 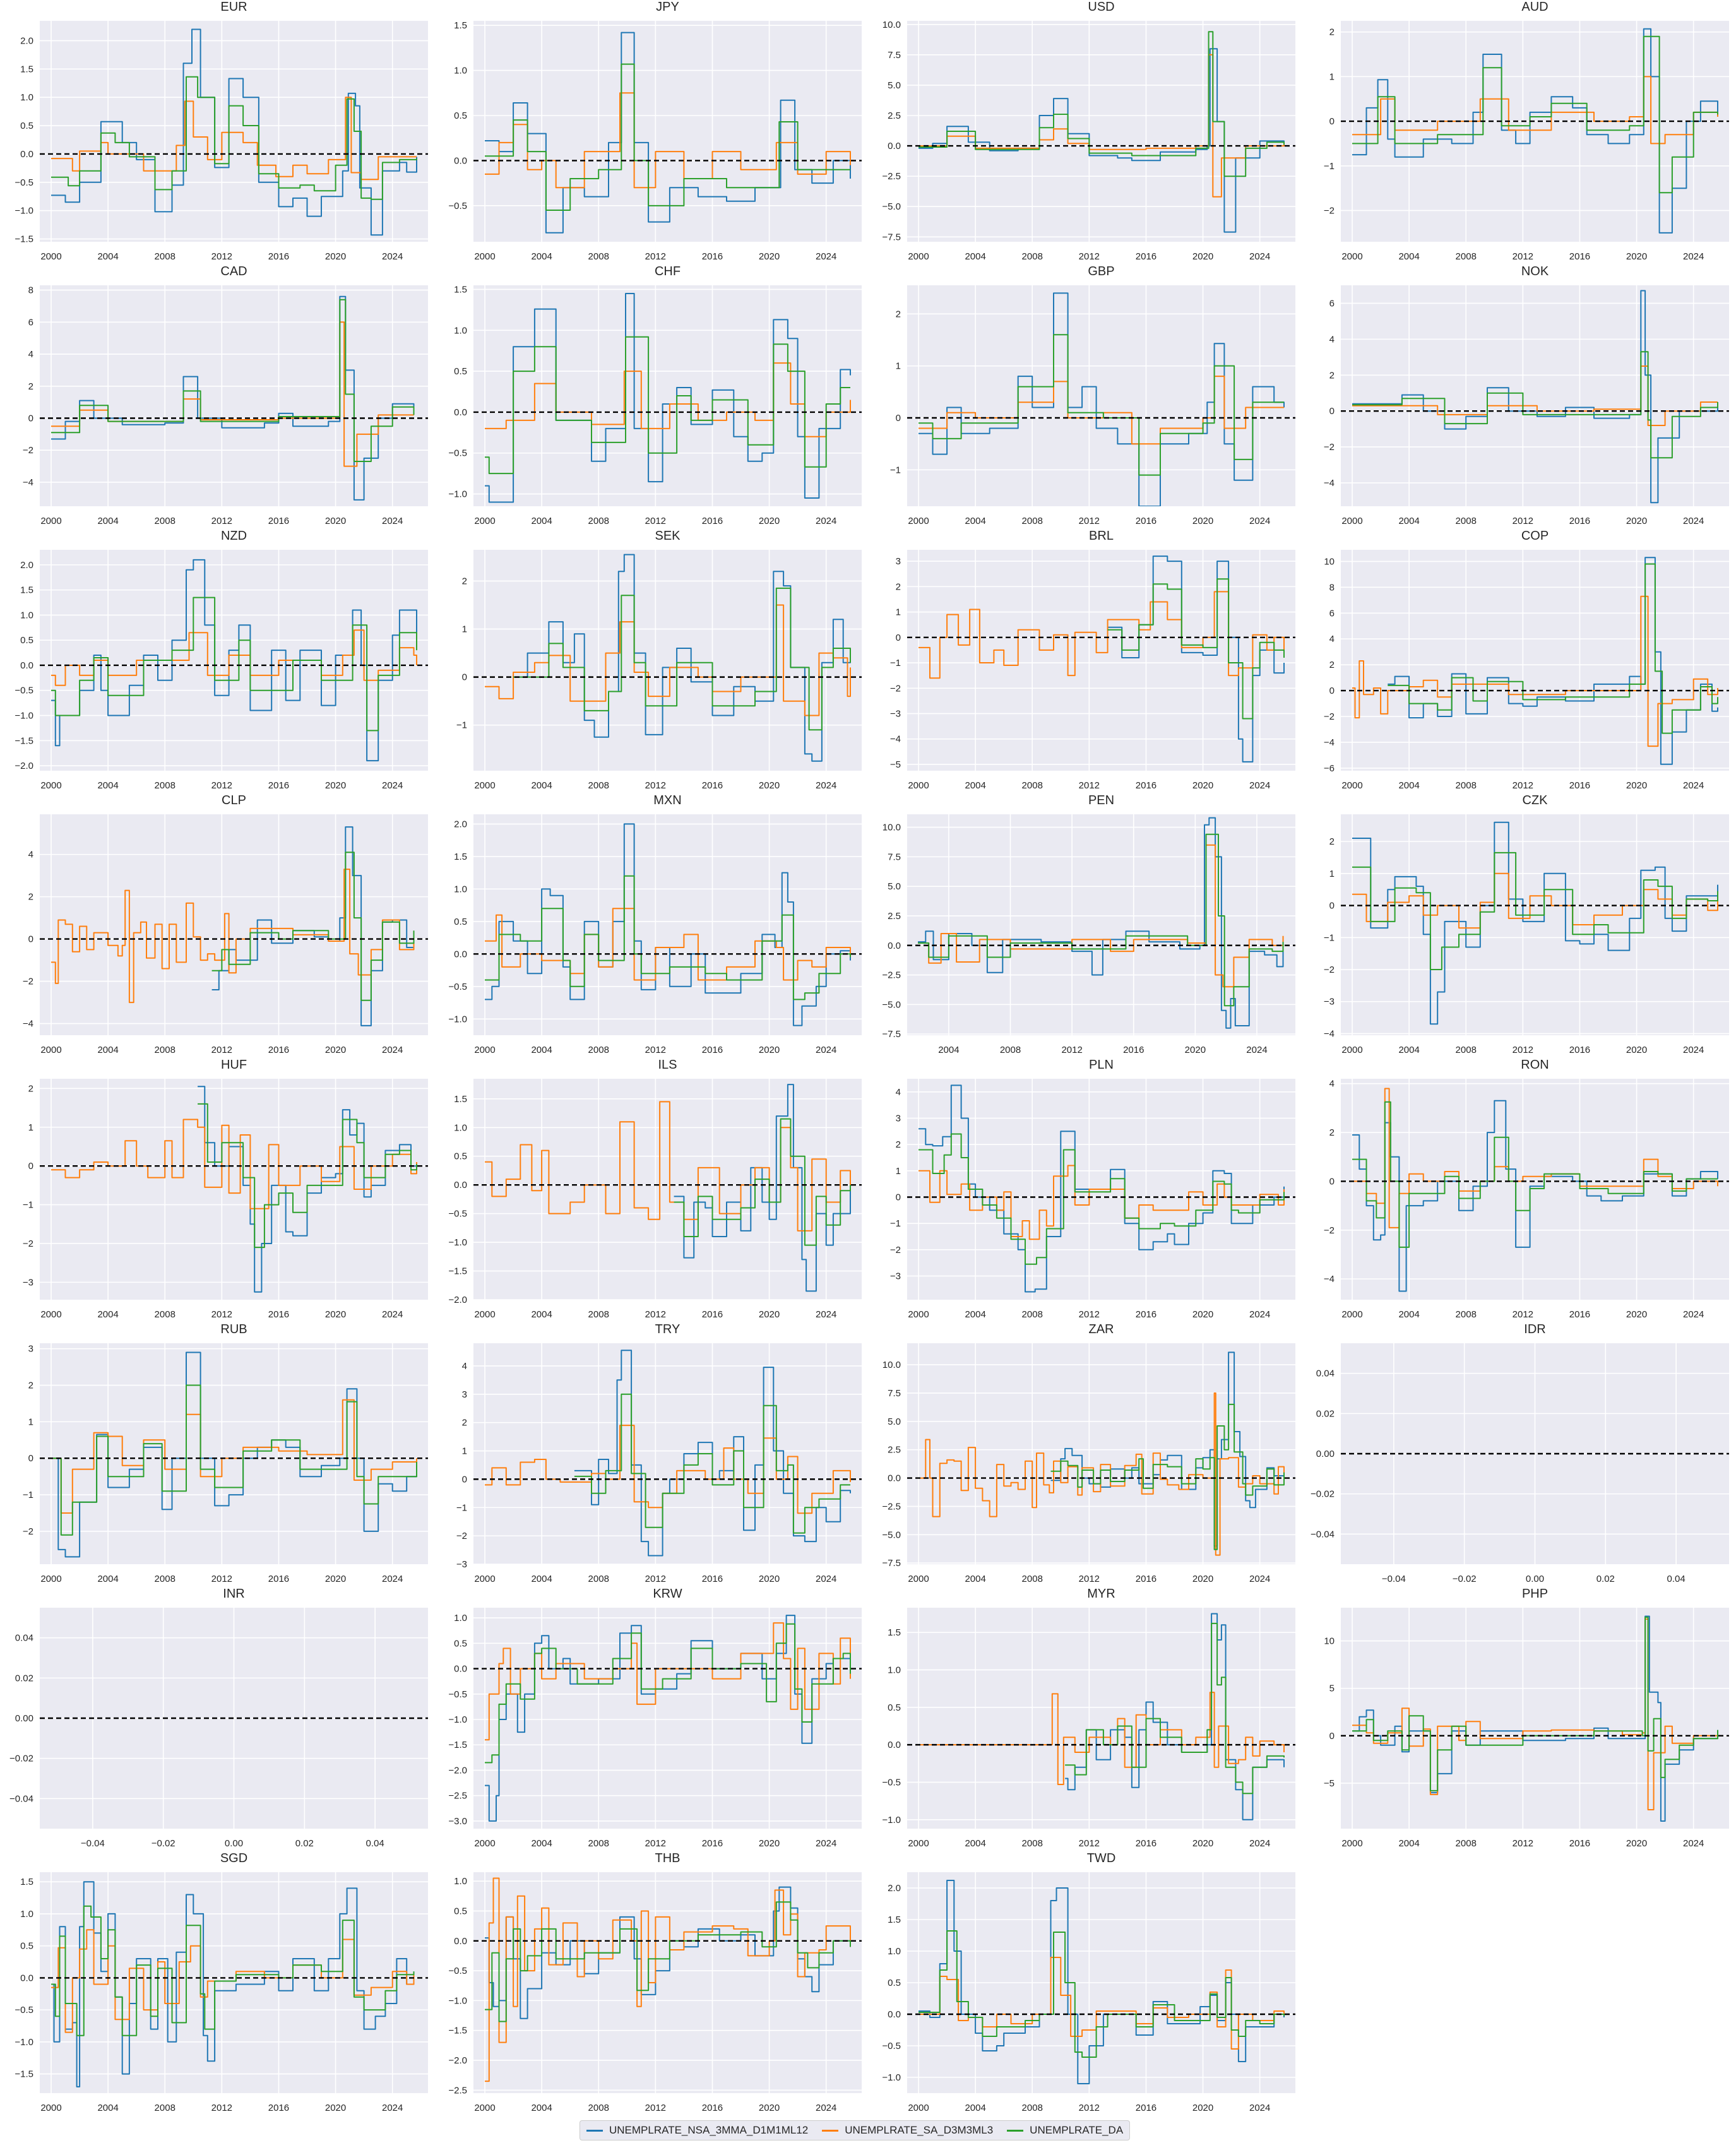 I want to click on legend-item-da: UNEMPLRATE_DA, so click(x=1065, y=2130).